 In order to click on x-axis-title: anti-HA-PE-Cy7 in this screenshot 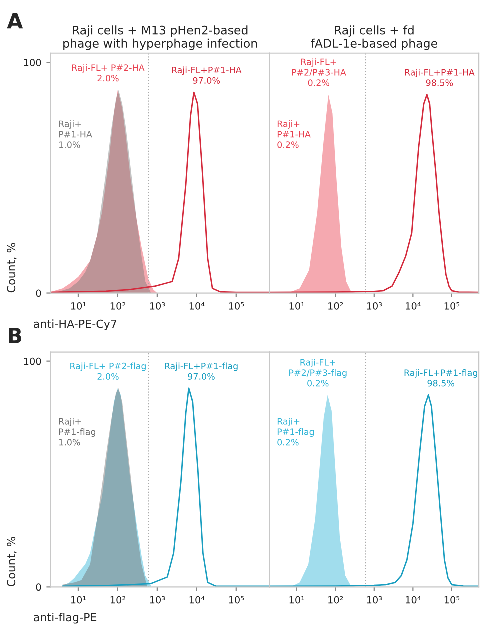, I will do `click(75, 325)`.